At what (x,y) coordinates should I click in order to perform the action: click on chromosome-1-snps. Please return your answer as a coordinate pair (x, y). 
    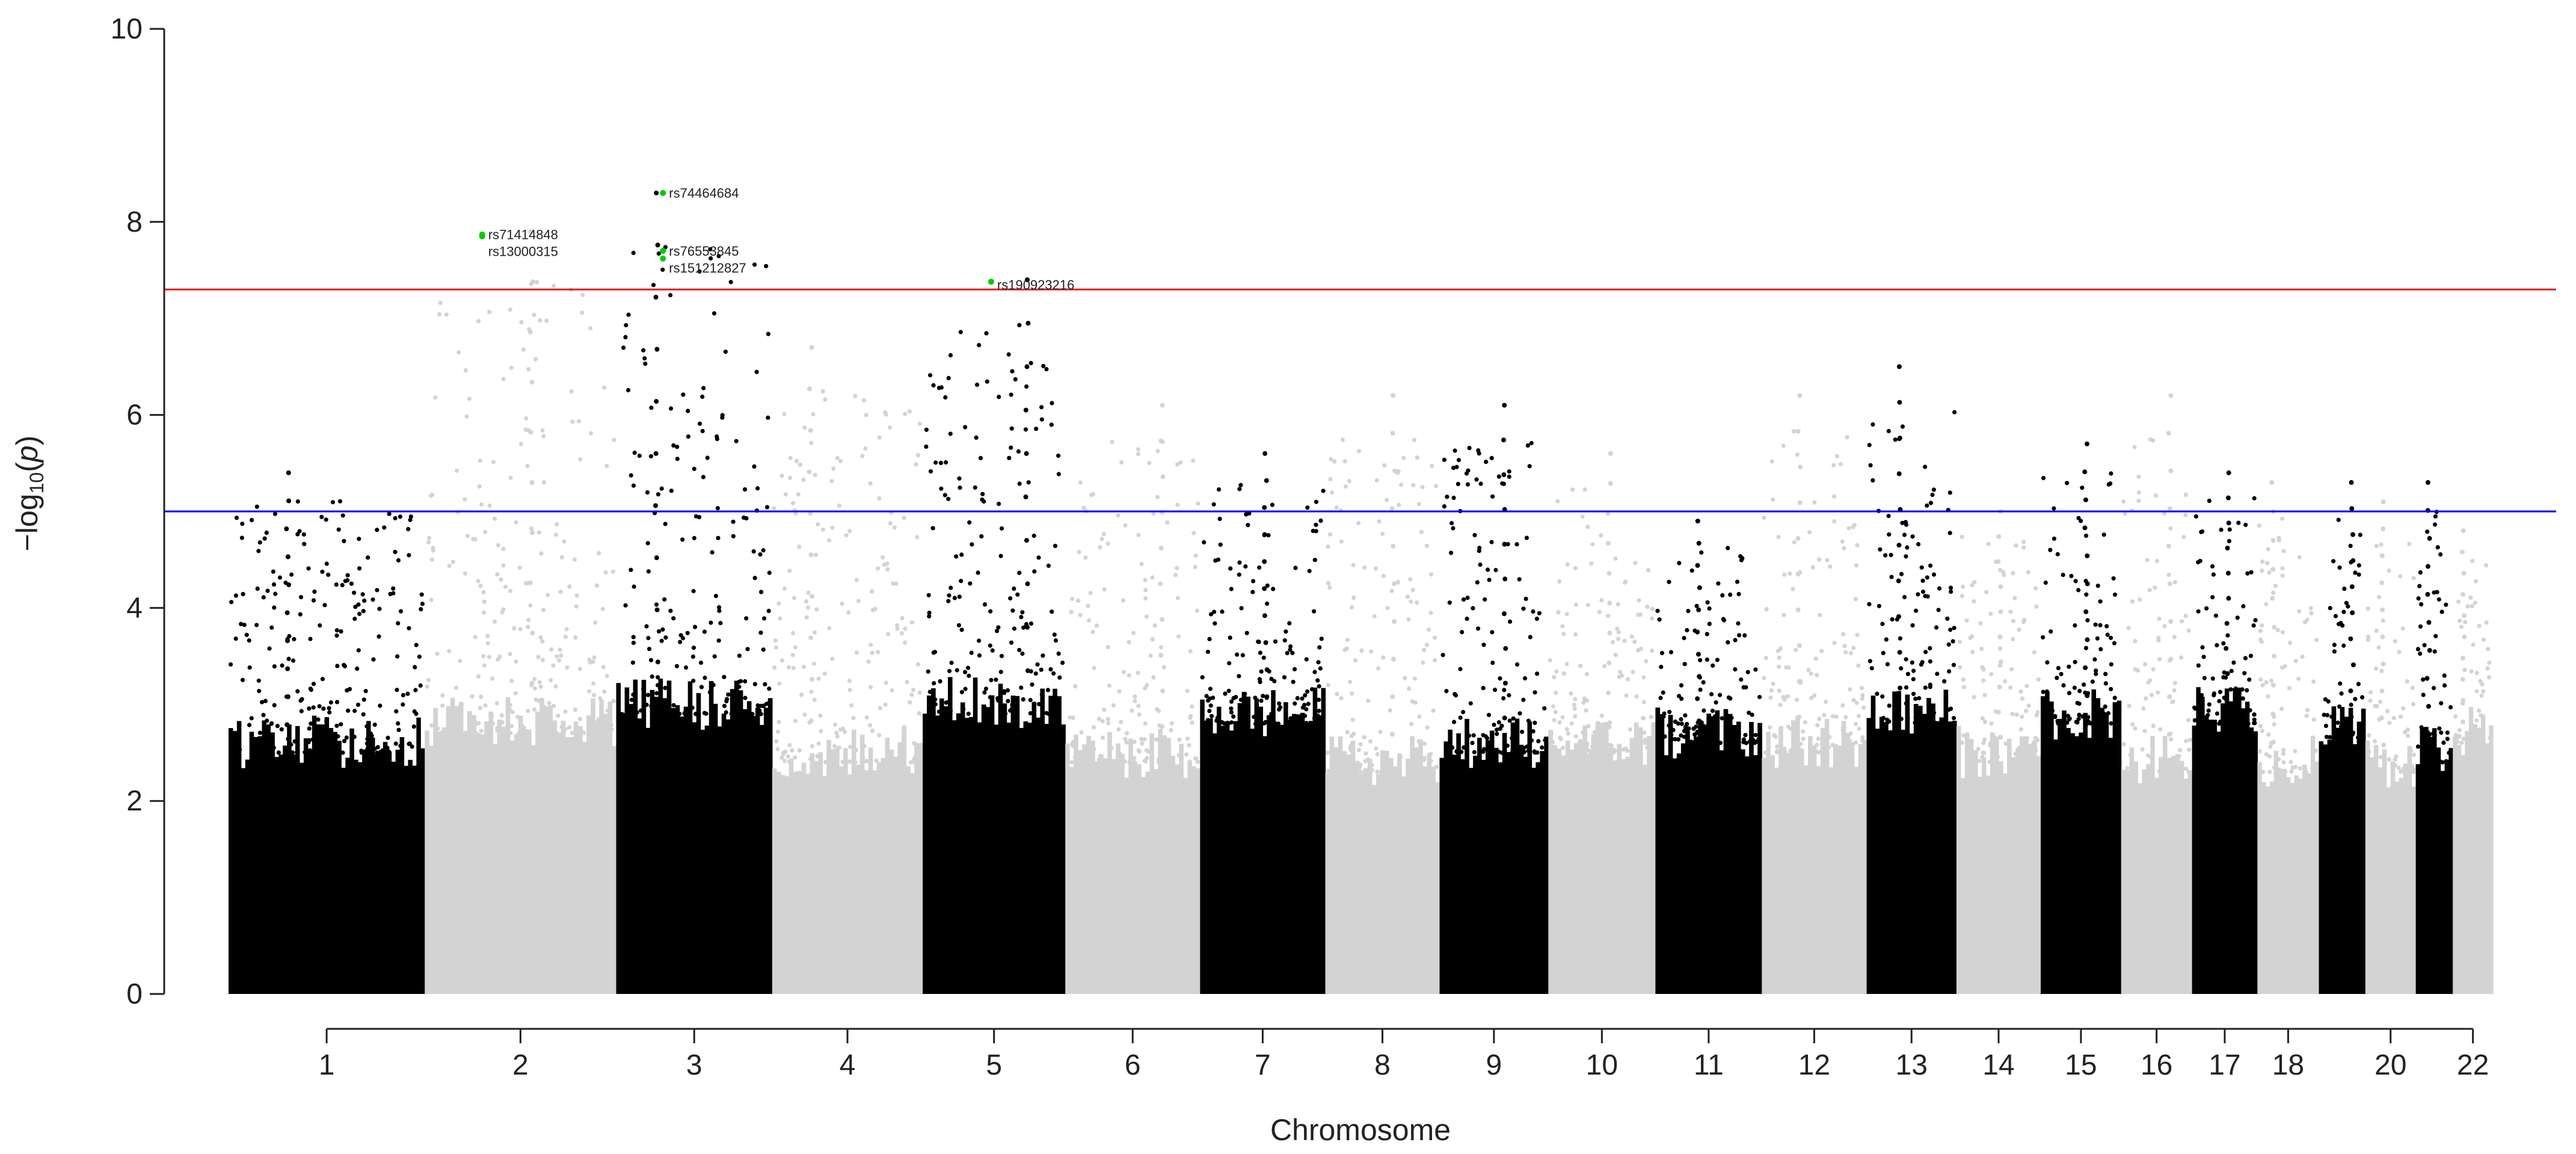
    Looking at the image, I should click on (327, 732).